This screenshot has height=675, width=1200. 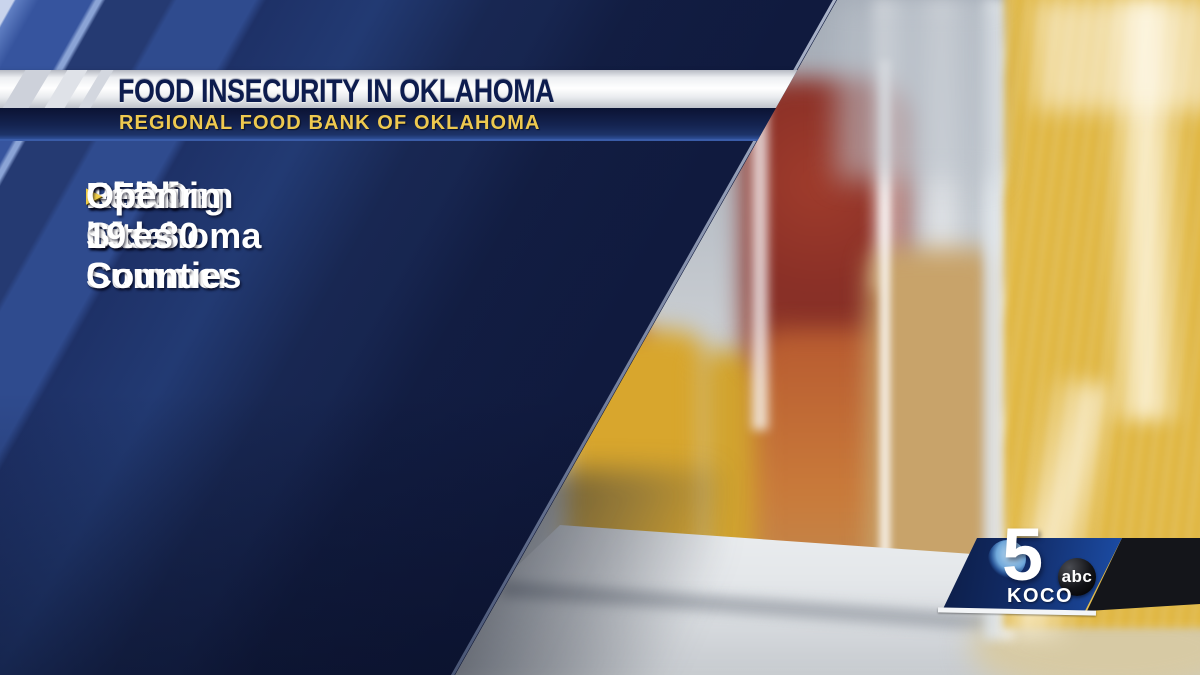 What do you see at coordinates (336, 91) in the screenshot?
I see `headline-title: FOOD INSECURITY IN OKLAHOMA` at bounding box center [336, 91].